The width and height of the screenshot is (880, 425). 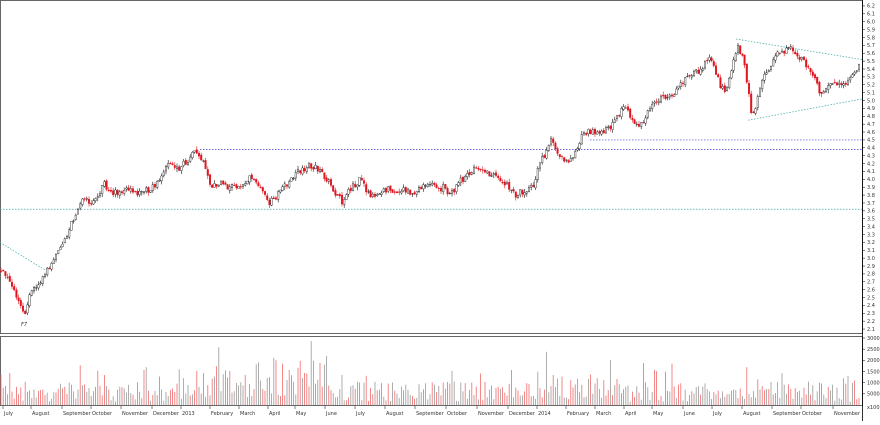 What do you see at coordinates (871, 101) in the screenshot?
I see `price-tick-label: 5.0` at bounding box center [871, 101].